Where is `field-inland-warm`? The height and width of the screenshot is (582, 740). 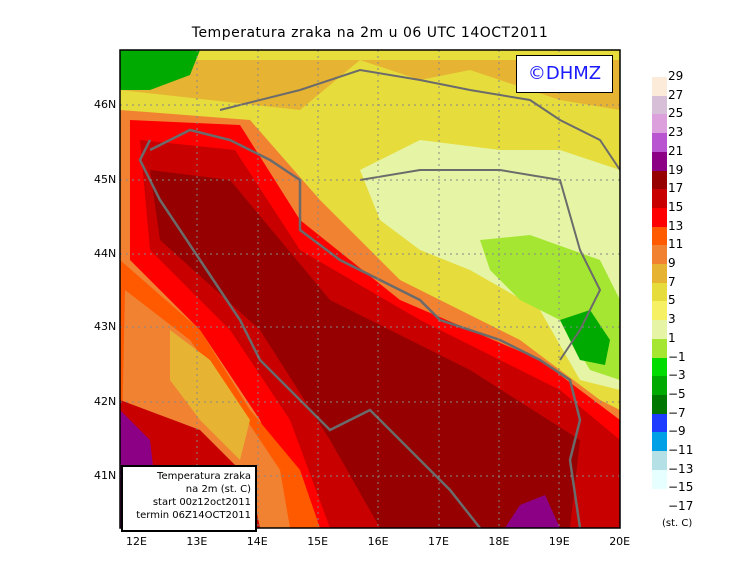
field-inland-warm is located at coordinates (370, 85).